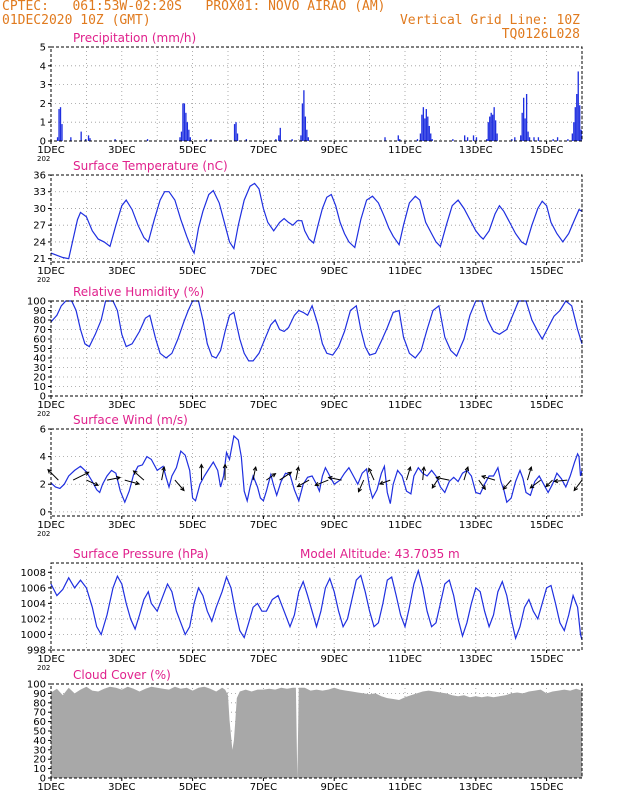 This screenshot has width=618, height=800. What do you see at coordinates (39, 176) in the screenshot?
I see `y-tick-label: 36` at bounding box center [39, 176].